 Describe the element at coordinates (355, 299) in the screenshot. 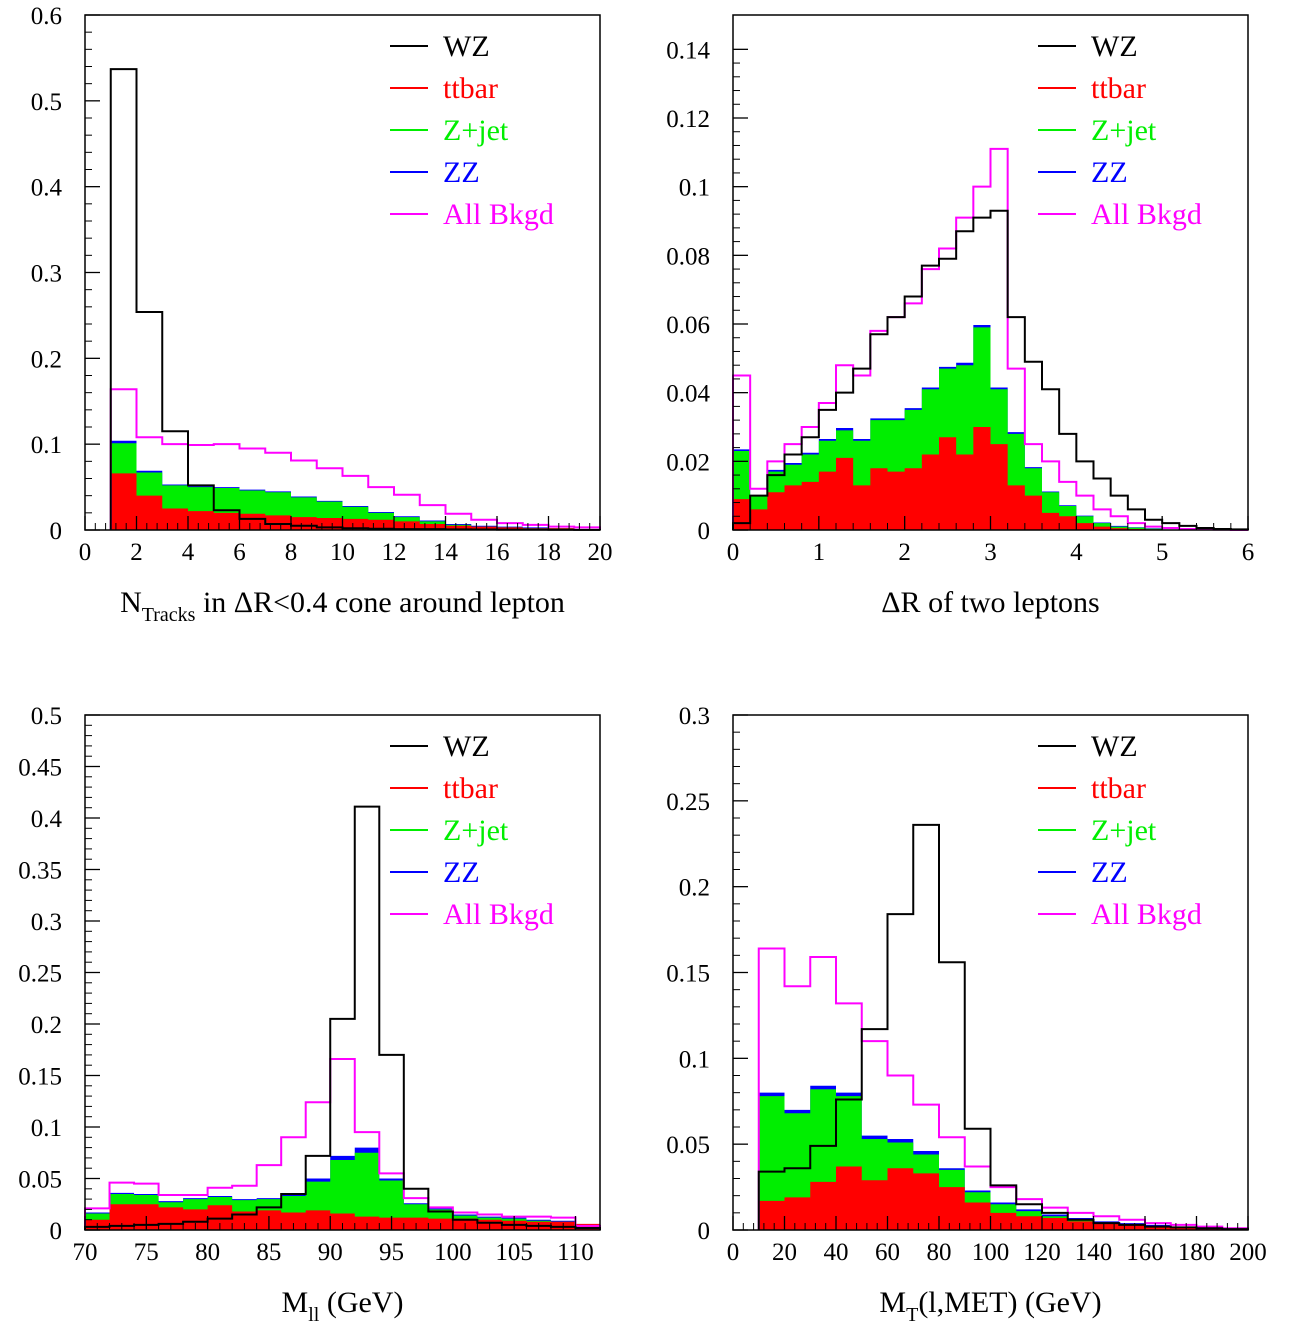

I see `hist-line-wz` at that location.